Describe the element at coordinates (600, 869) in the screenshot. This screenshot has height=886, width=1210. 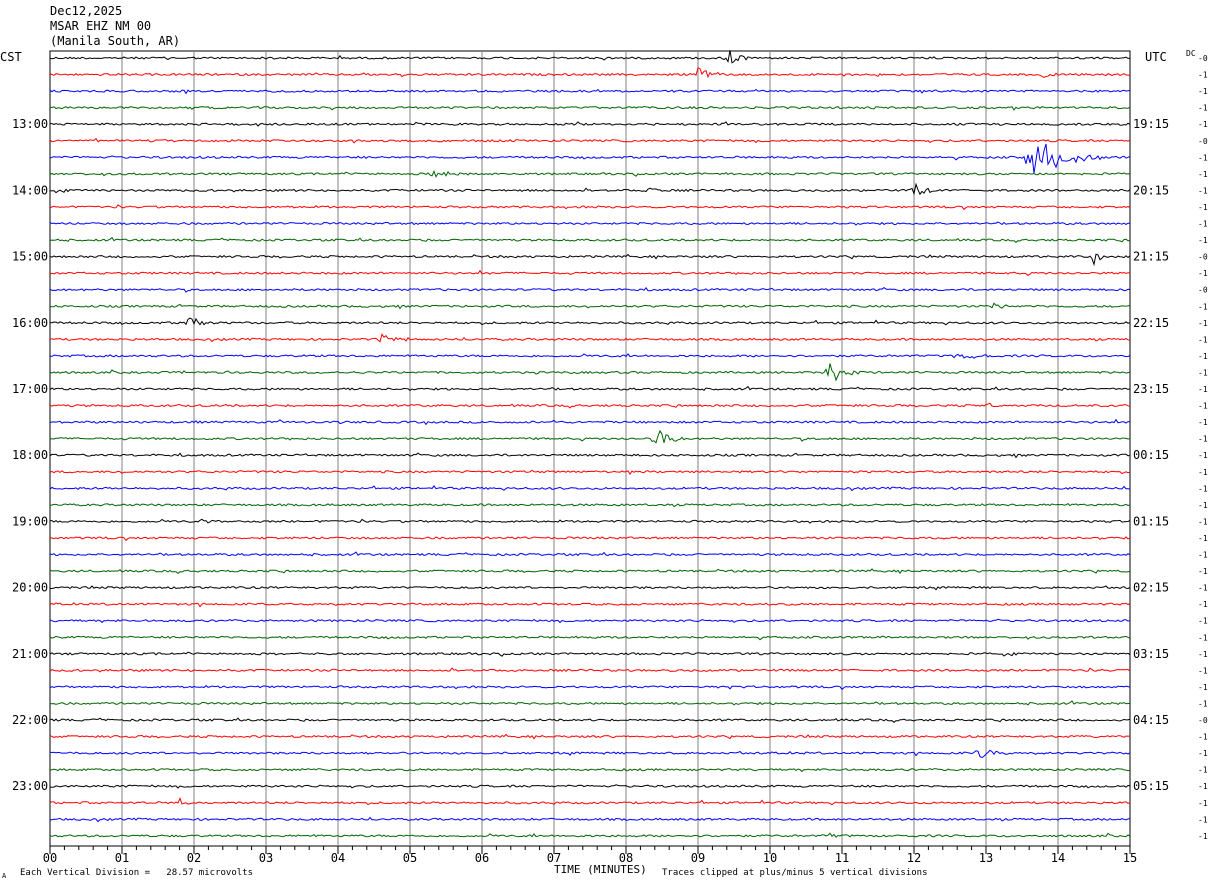
I see `x-axis-label: TIME (MINUTES)` at that location.